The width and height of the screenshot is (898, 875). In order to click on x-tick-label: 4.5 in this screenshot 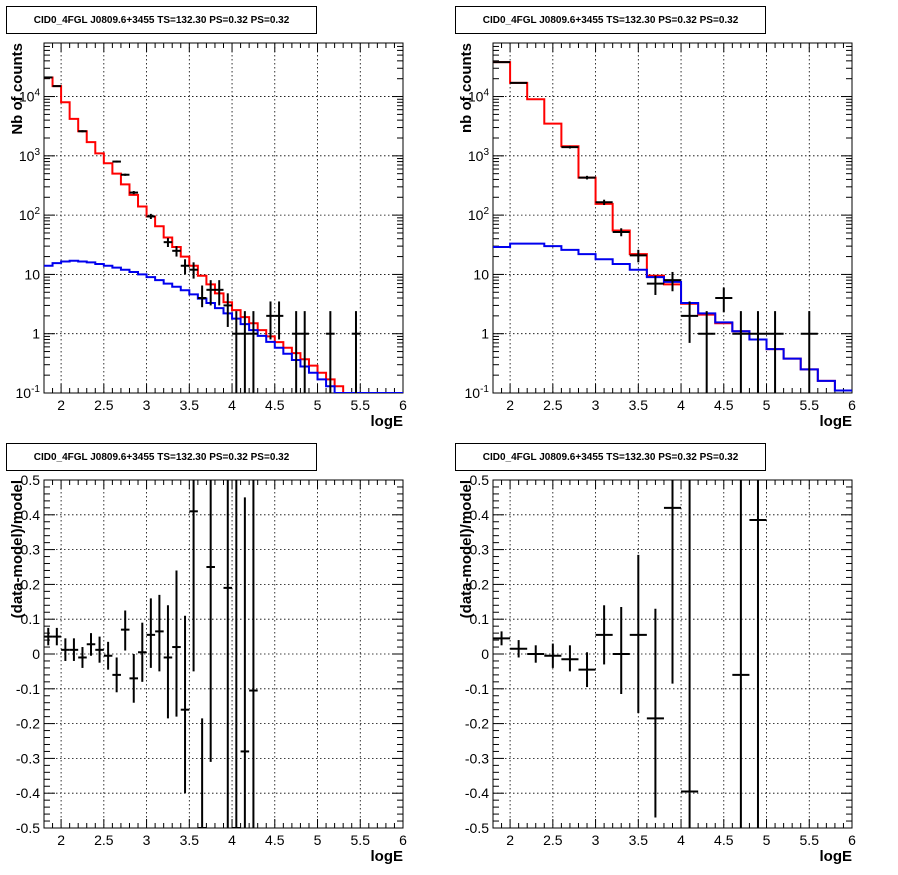, I will do `click(275, 840)`.